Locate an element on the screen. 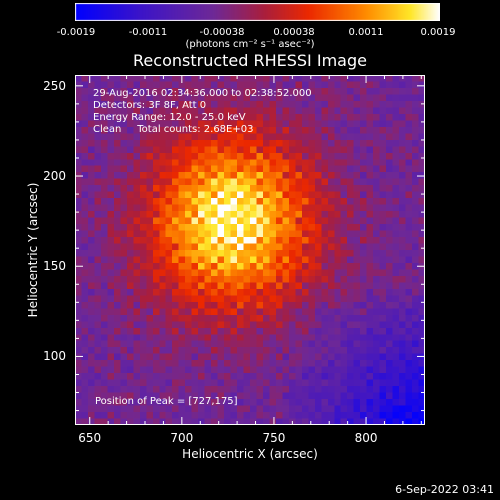  colorbar-tick: 0.0019 is located at coordinates (438, 32).